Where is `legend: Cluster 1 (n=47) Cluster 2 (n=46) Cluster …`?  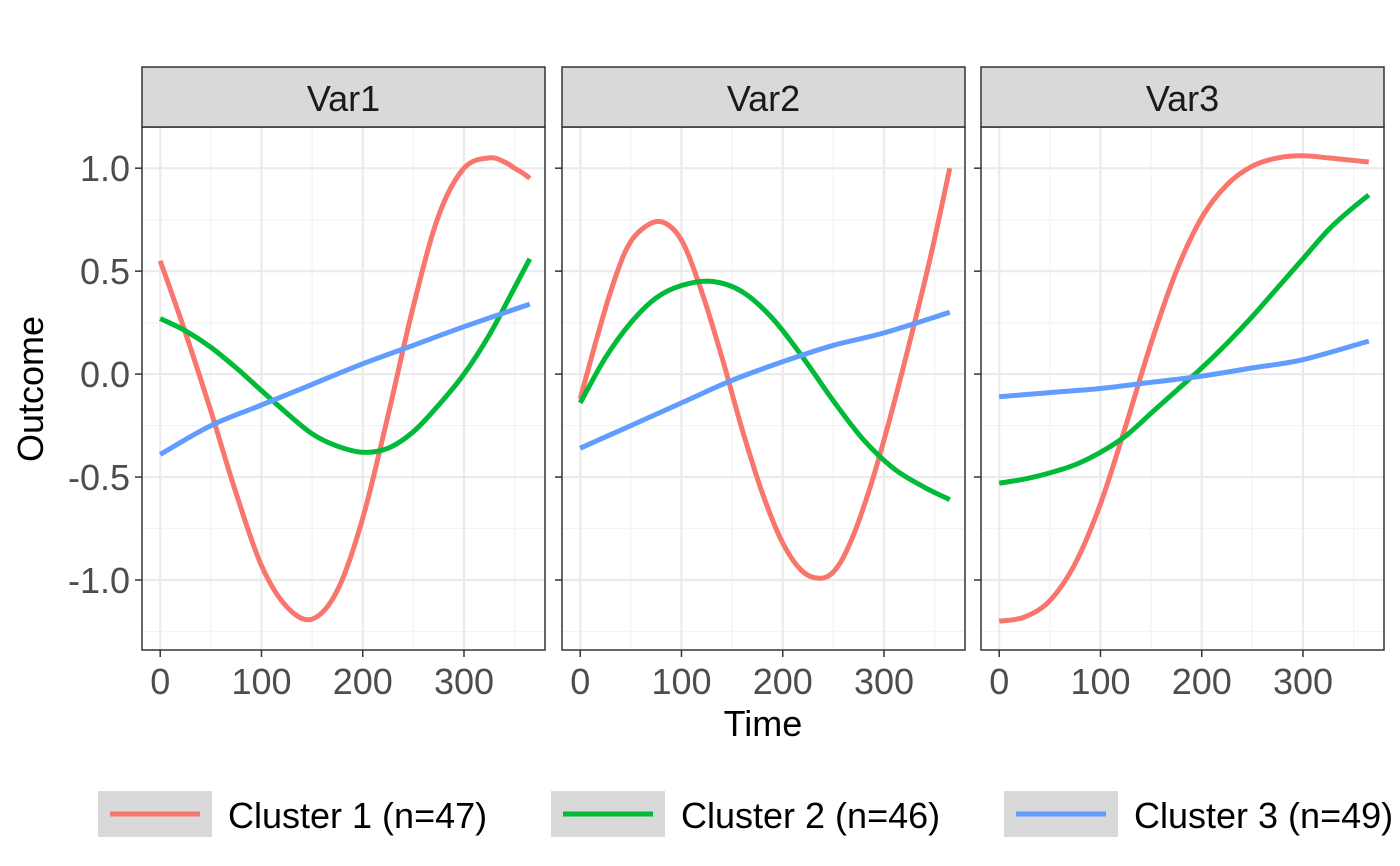
legend: Cluster 1 (n=47) Cluster 2 (n=46) Cluster … is located at coordinates (745, 814).